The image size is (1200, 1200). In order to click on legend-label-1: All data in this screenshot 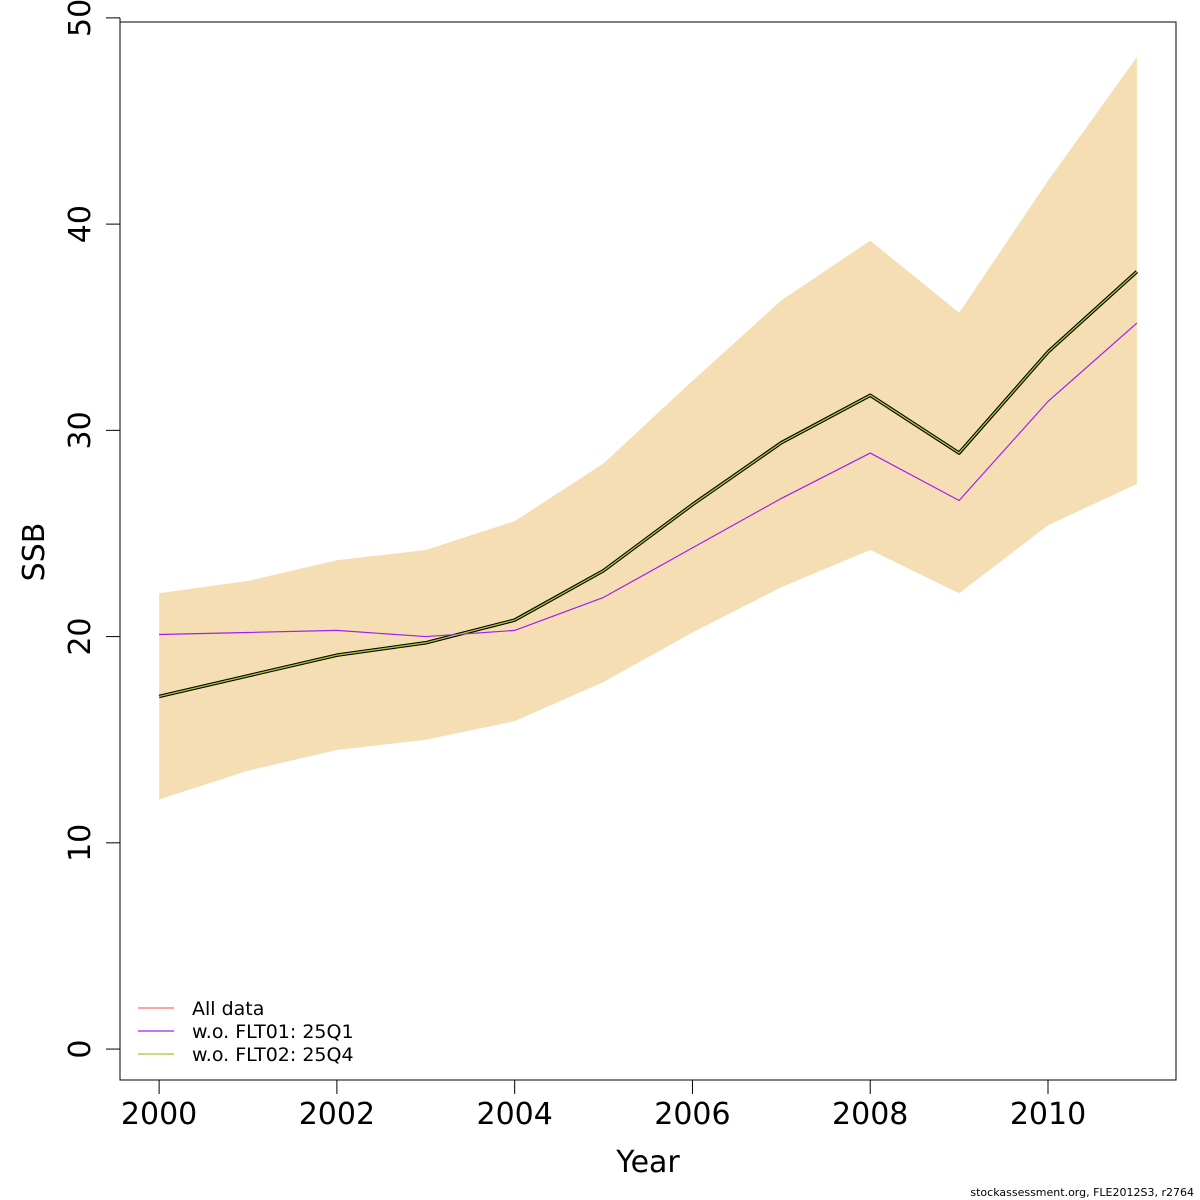, I will do `click(228, 1009)`.